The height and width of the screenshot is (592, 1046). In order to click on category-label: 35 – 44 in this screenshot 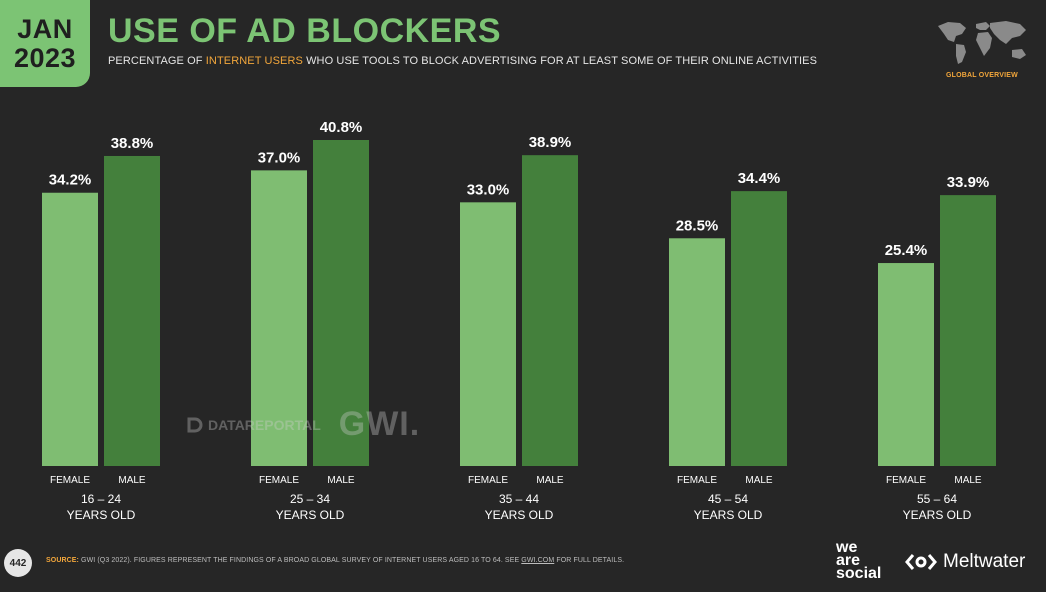, I will do `click(519, 499)`.